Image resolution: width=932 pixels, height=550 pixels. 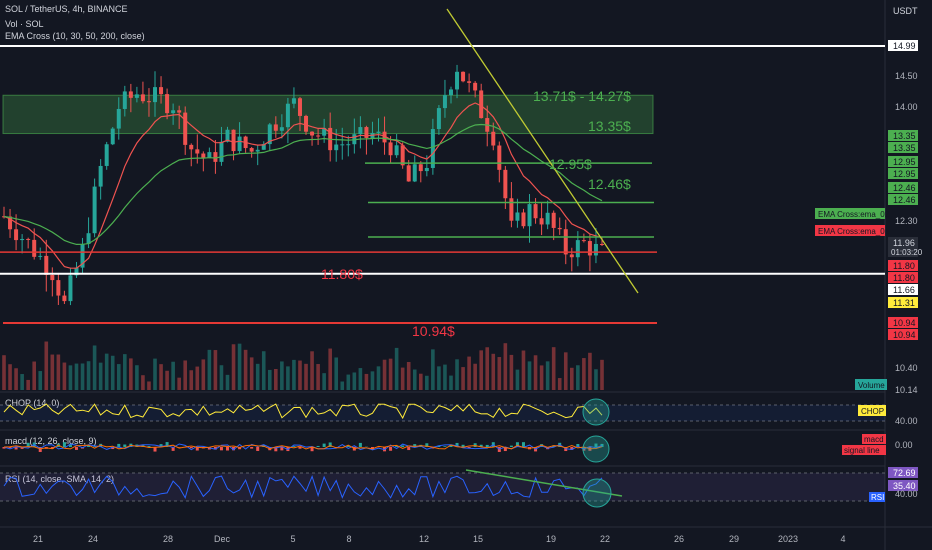 I want to click on rsi-badge-lower, so click(x=903, y=485).